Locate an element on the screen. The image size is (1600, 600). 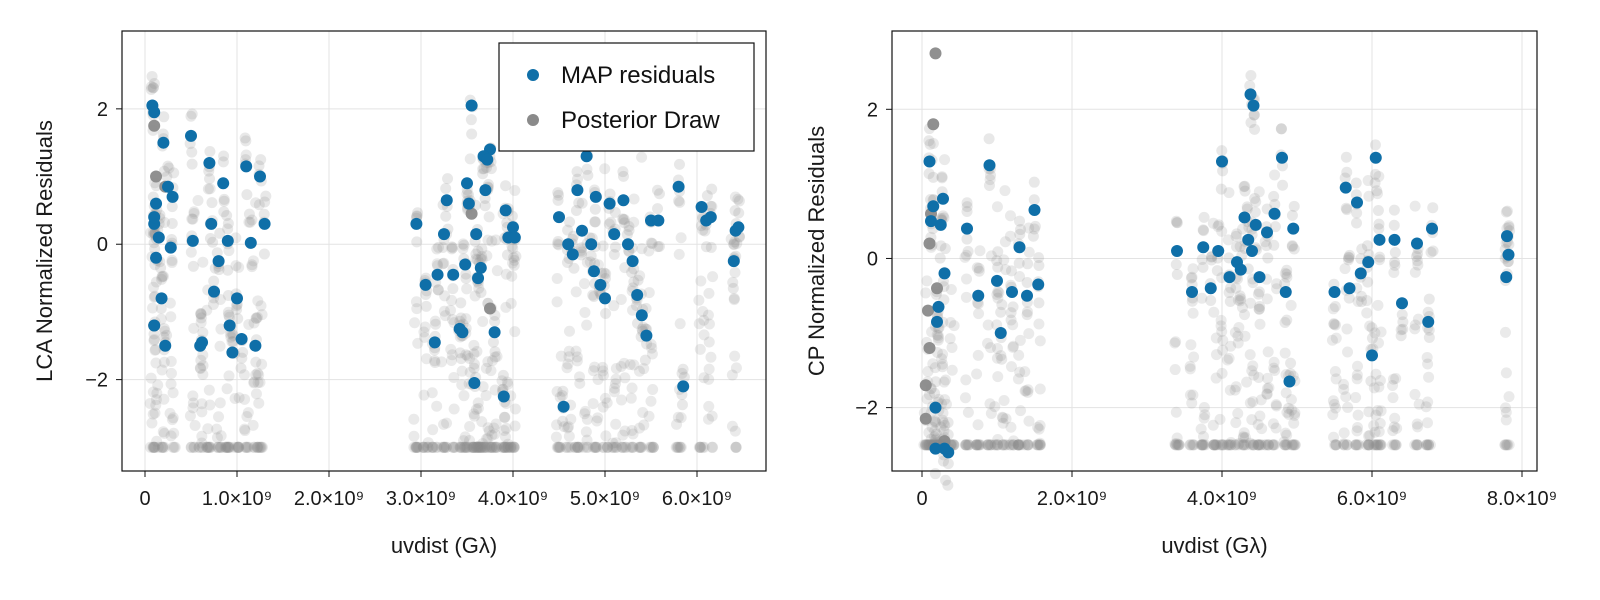
lca-xtick-label: 3.0×10⁹ is located at coordinates (421, 499).